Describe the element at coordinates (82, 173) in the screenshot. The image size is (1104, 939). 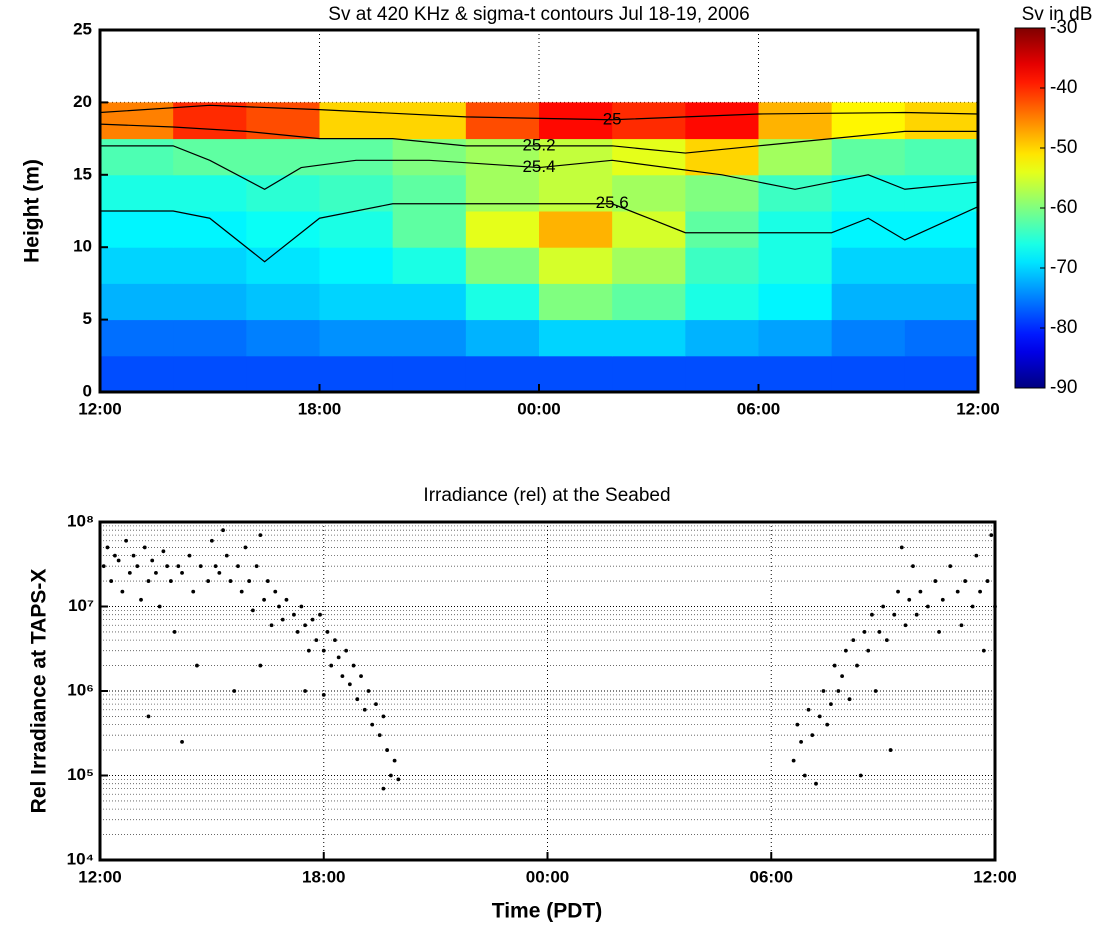
I see `y-tick-label: 15` at that location.